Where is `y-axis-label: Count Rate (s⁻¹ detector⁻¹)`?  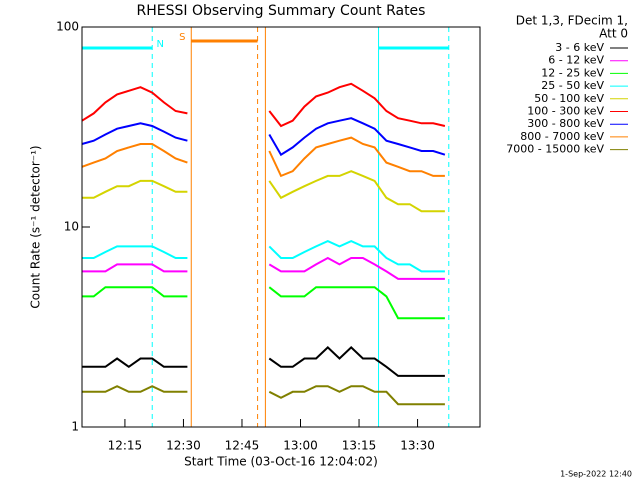 y-axis-label: Count Rate (s⁻¹ detector⁻¹) is located at coordinates (36, 226).